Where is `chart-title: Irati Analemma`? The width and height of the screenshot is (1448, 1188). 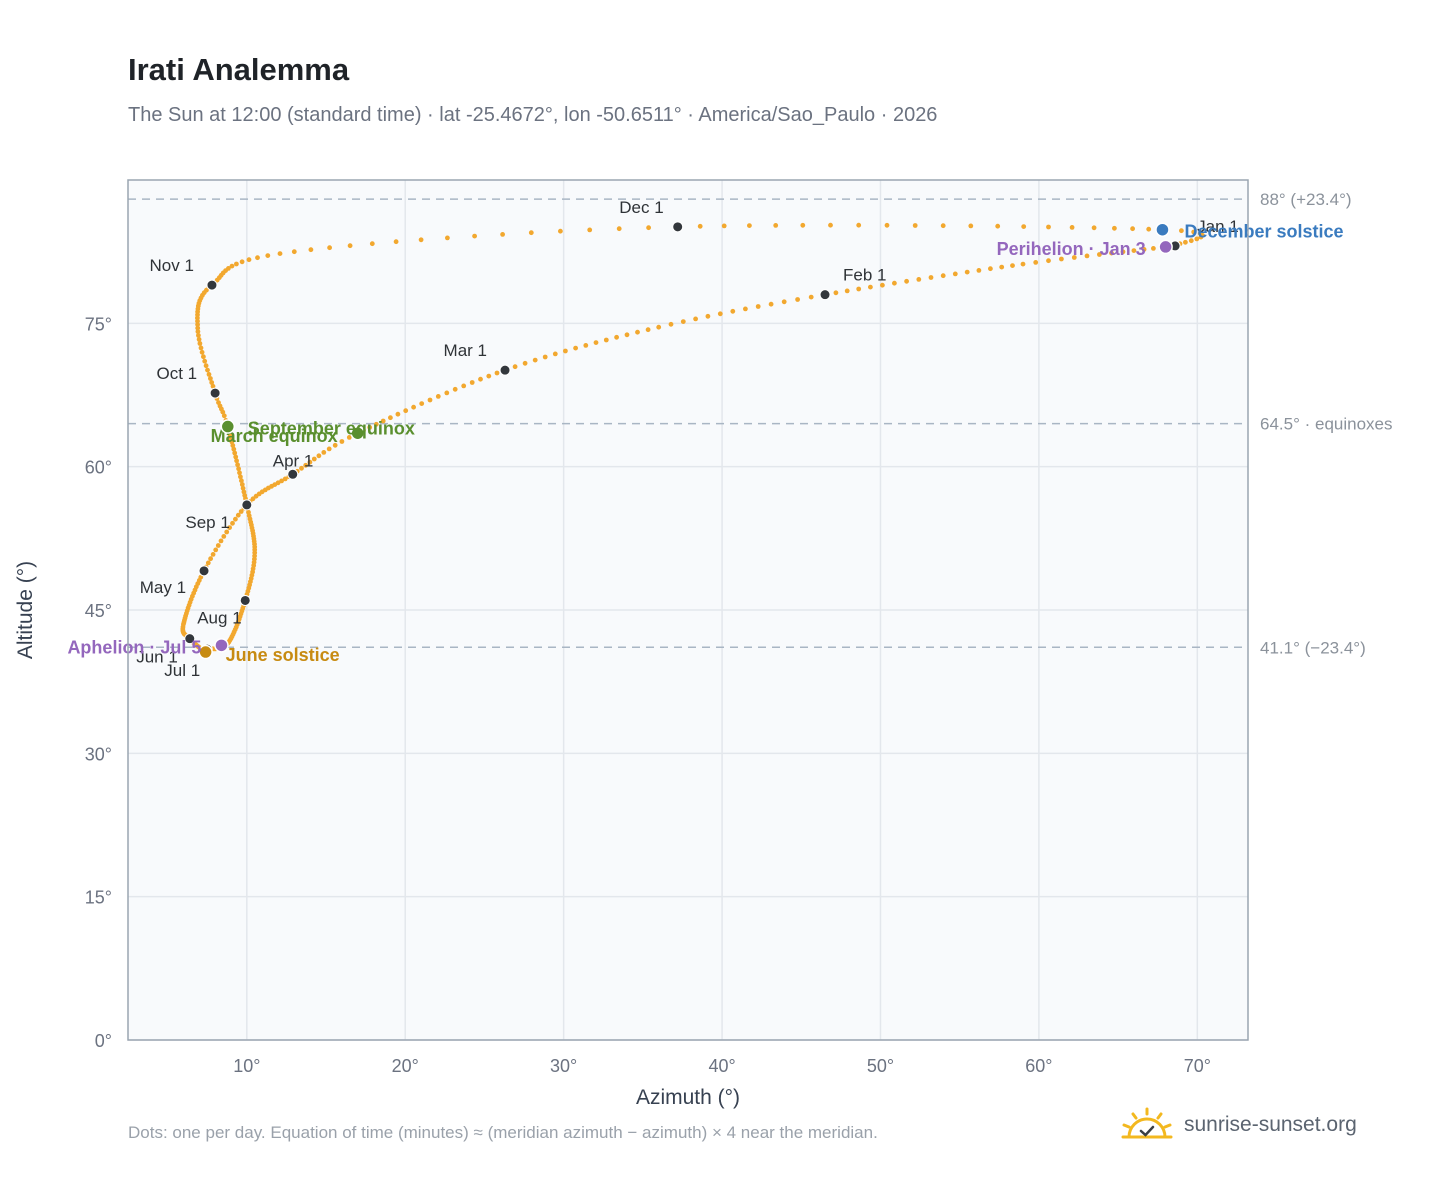
chart-title: Irati Analemma is located at coordinates (239, 69).